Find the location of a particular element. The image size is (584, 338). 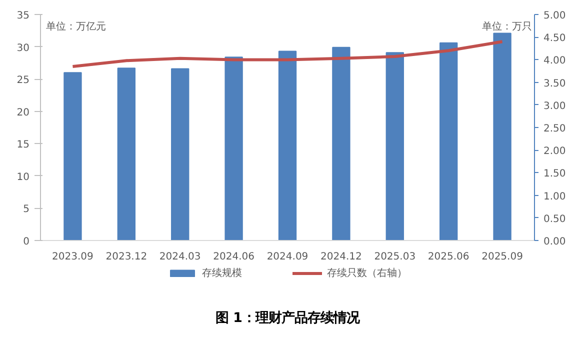

y-tick-label: 0 is located at coordinates (26, 242).